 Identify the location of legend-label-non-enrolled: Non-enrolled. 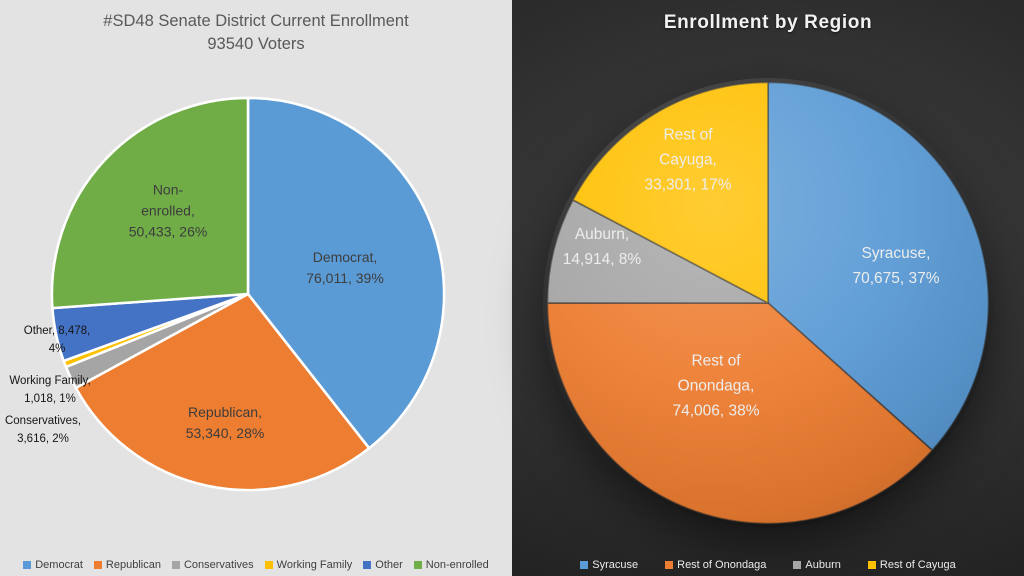
(457, 565).